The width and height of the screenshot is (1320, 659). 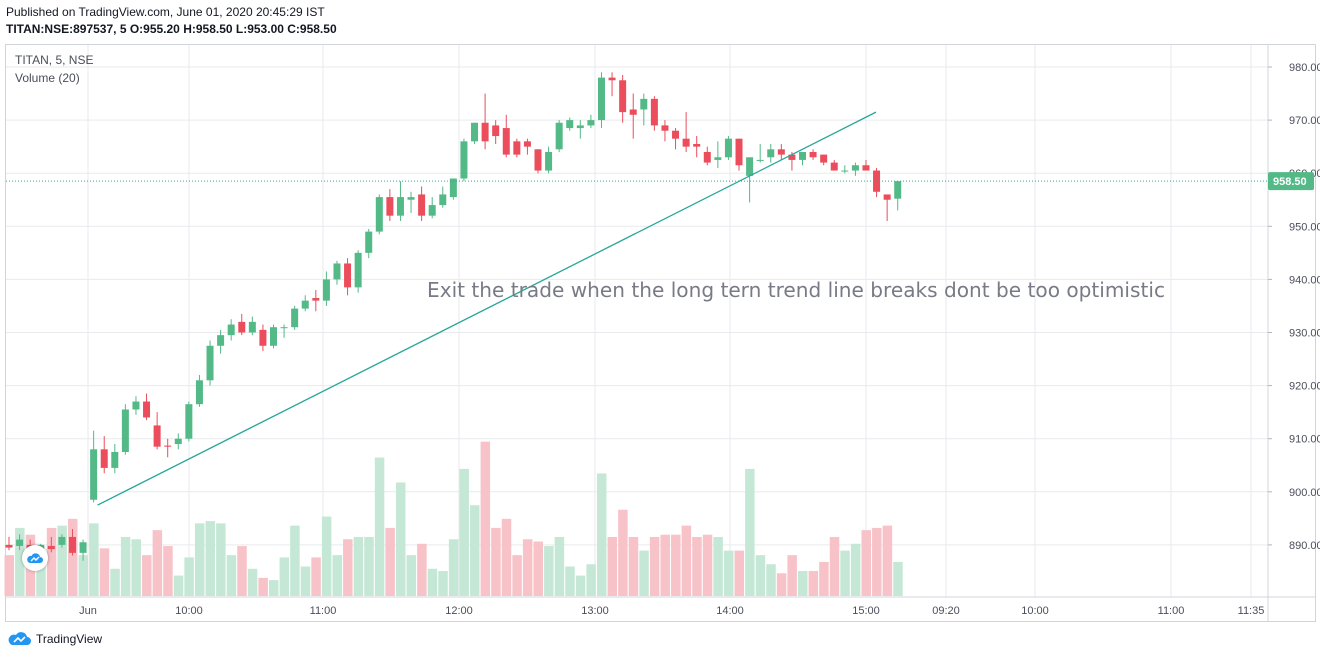 What do you see at coordinates (88, 611) in the screenshot?
I see `x-tick-label: Jun` at bounding box center [88, 611].